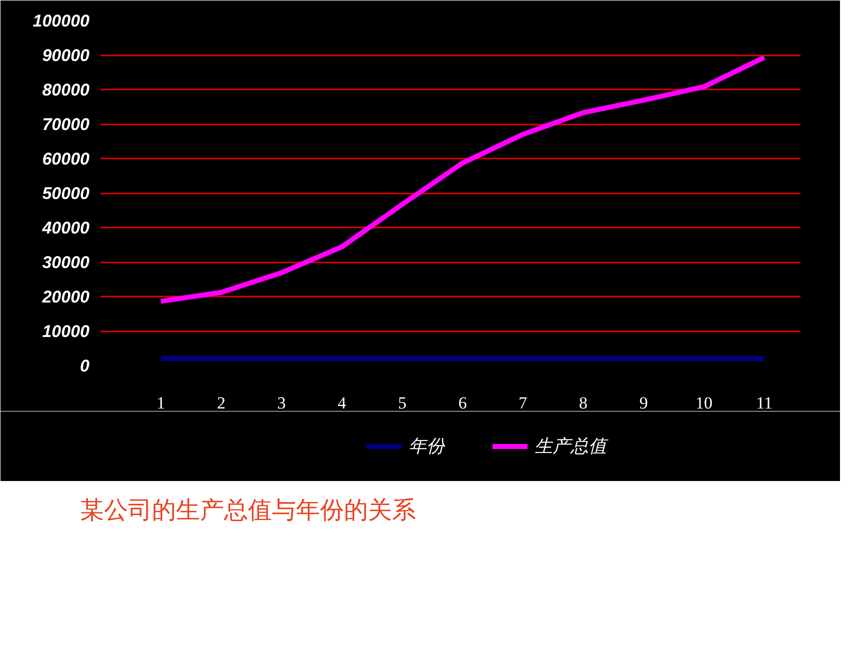  Describe the element at coordinates (66, 193) in the screenshot. I see `y-tick-label: 50000` at that location.